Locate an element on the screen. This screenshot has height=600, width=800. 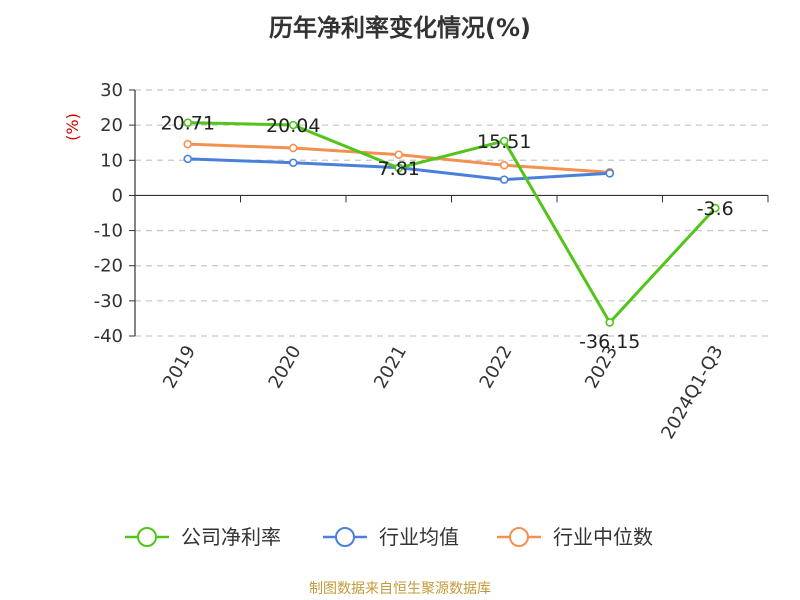
legend-label: 行业均值 is located at coordinates (419, 537).